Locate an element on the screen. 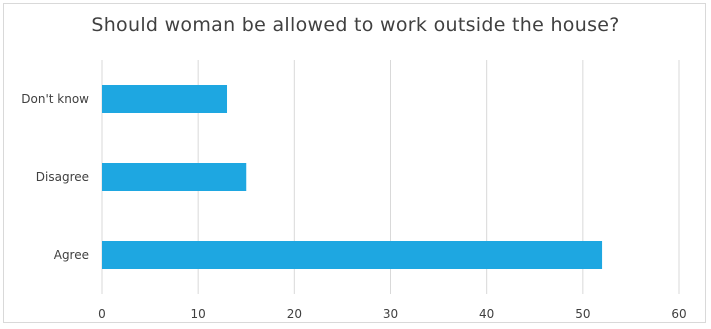  x-tick-label: 60 is located at coordinates (678, 314).